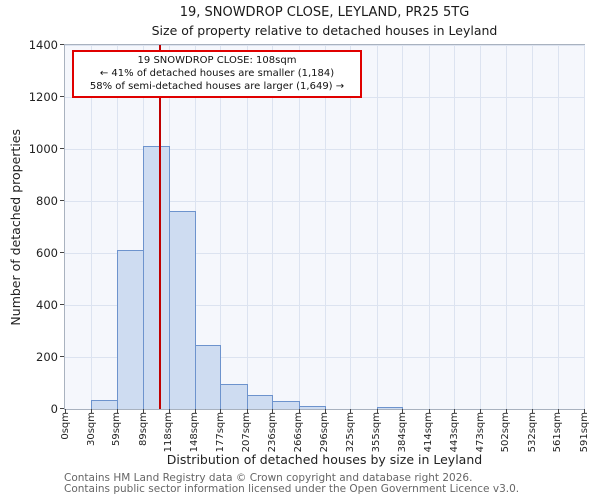 This screenshot has height=500, width=600. Describe the element at coordinates (47, 252) in the screenshot. I see `y-tick-label: 600` at that location.